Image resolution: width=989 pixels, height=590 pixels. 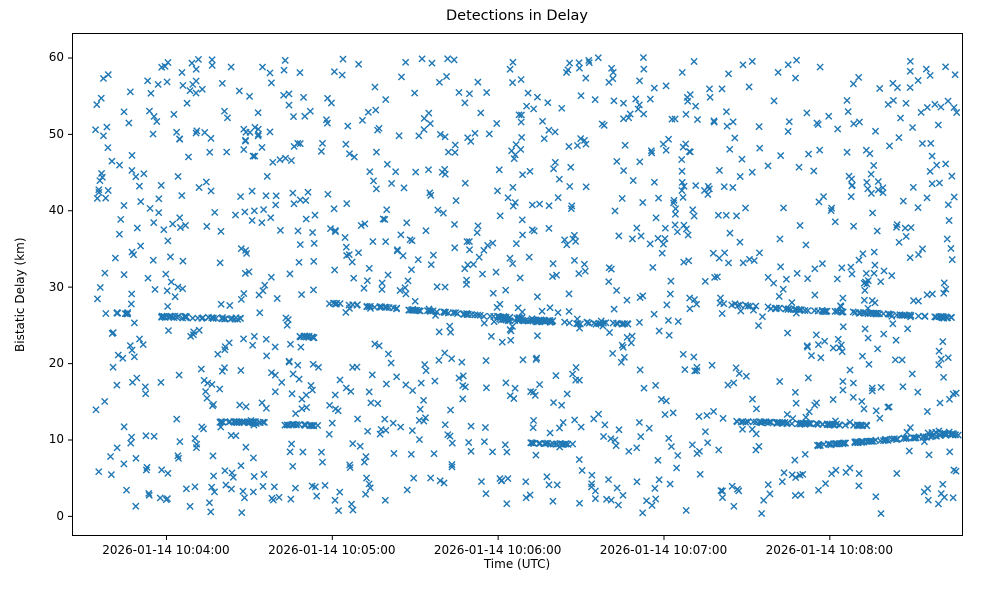 I want to click on y-tick-label: 20, so click(x=56, y=363).